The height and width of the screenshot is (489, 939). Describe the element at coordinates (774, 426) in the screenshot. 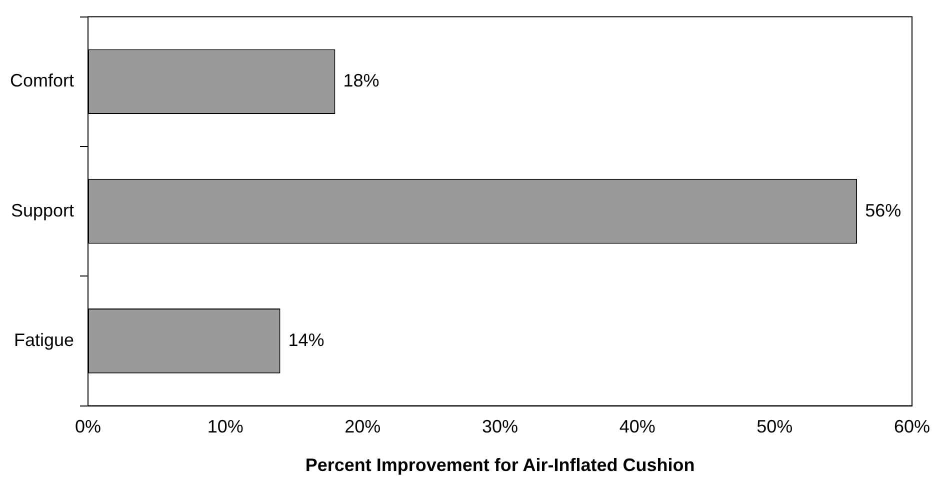

I see `x-tick-label: 50%` at that location.